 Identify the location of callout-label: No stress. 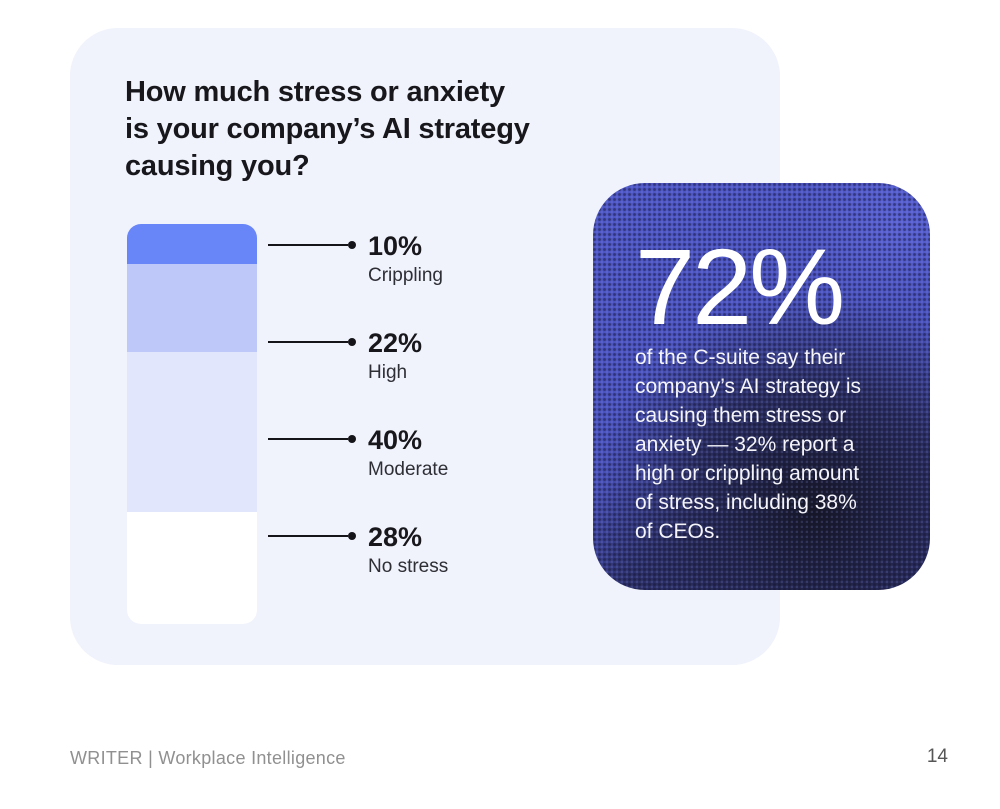
(408, 566).